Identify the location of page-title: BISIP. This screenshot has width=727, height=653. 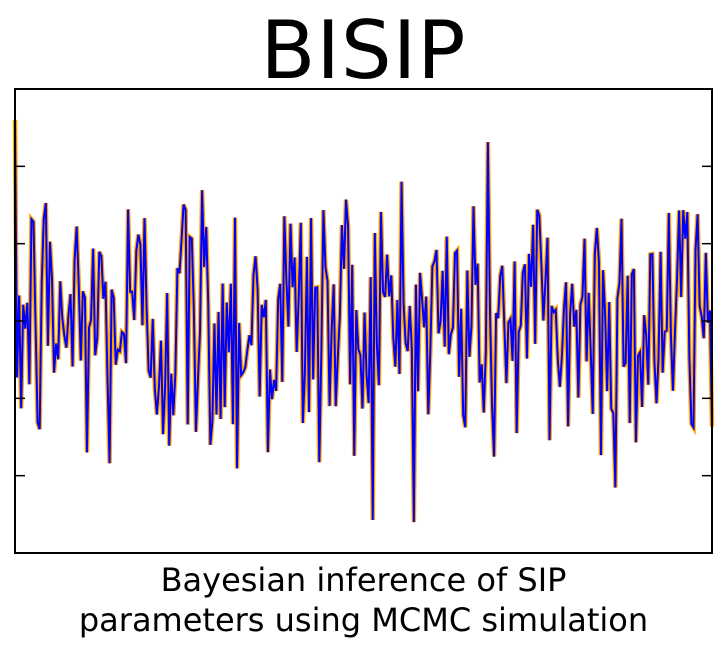
(363, 50).